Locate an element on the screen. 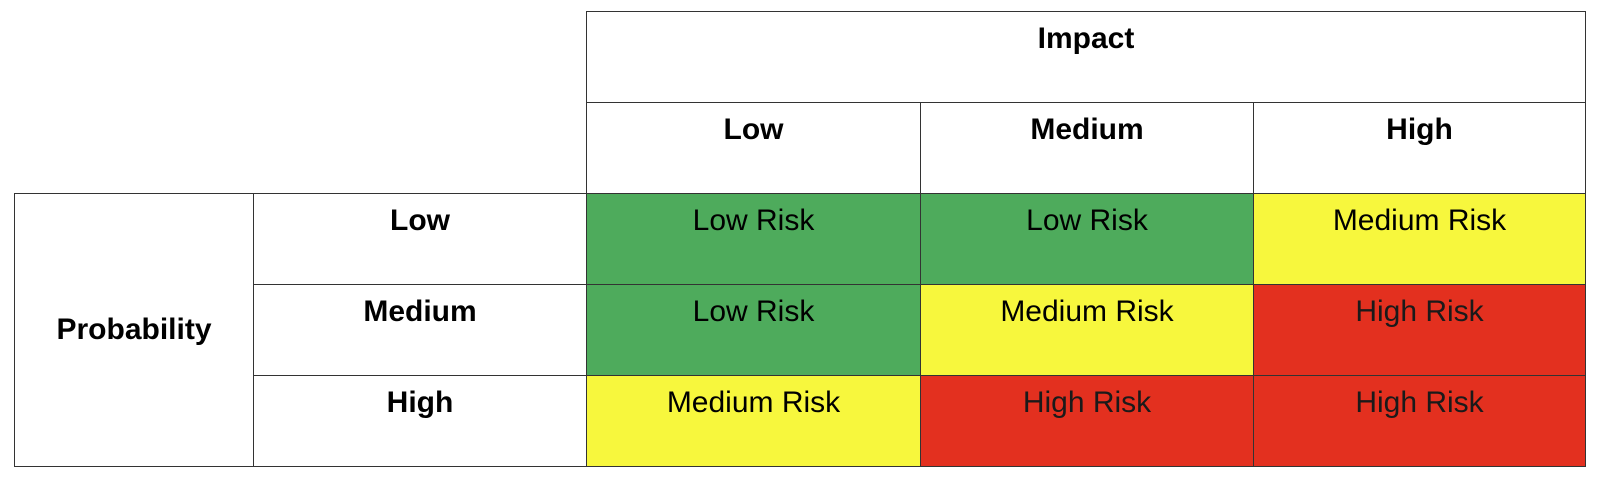 This screenshot has height=483, width=1600. probability-header: Probability is located at coordinates (133, 330).